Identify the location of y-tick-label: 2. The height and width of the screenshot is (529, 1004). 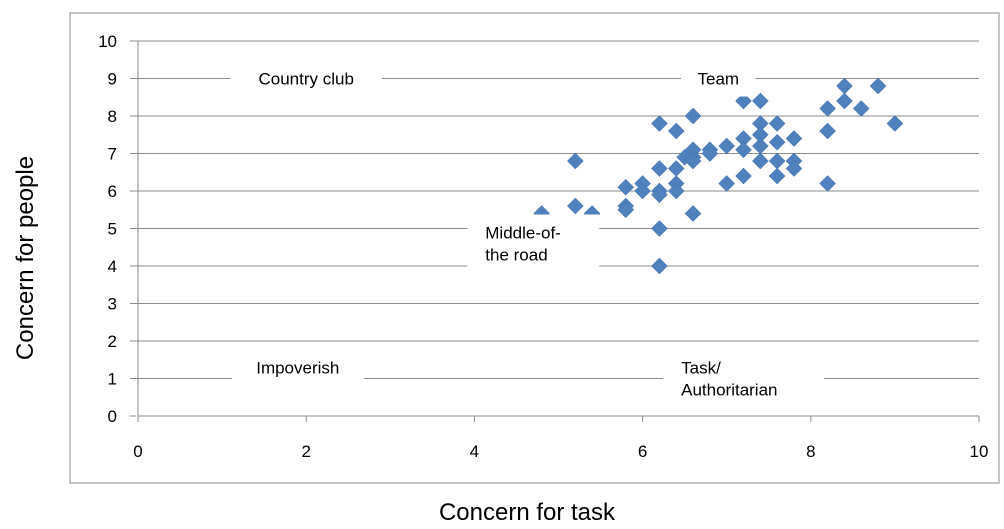
(112, 341).